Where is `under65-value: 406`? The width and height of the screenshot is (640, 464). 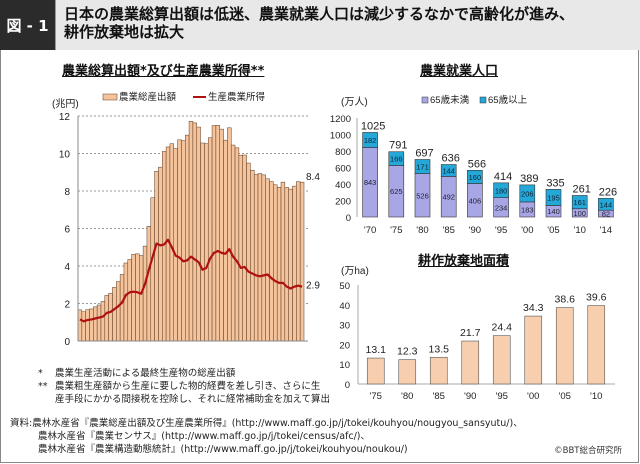 under65-value: 406 is located at coordinates (475, 200).